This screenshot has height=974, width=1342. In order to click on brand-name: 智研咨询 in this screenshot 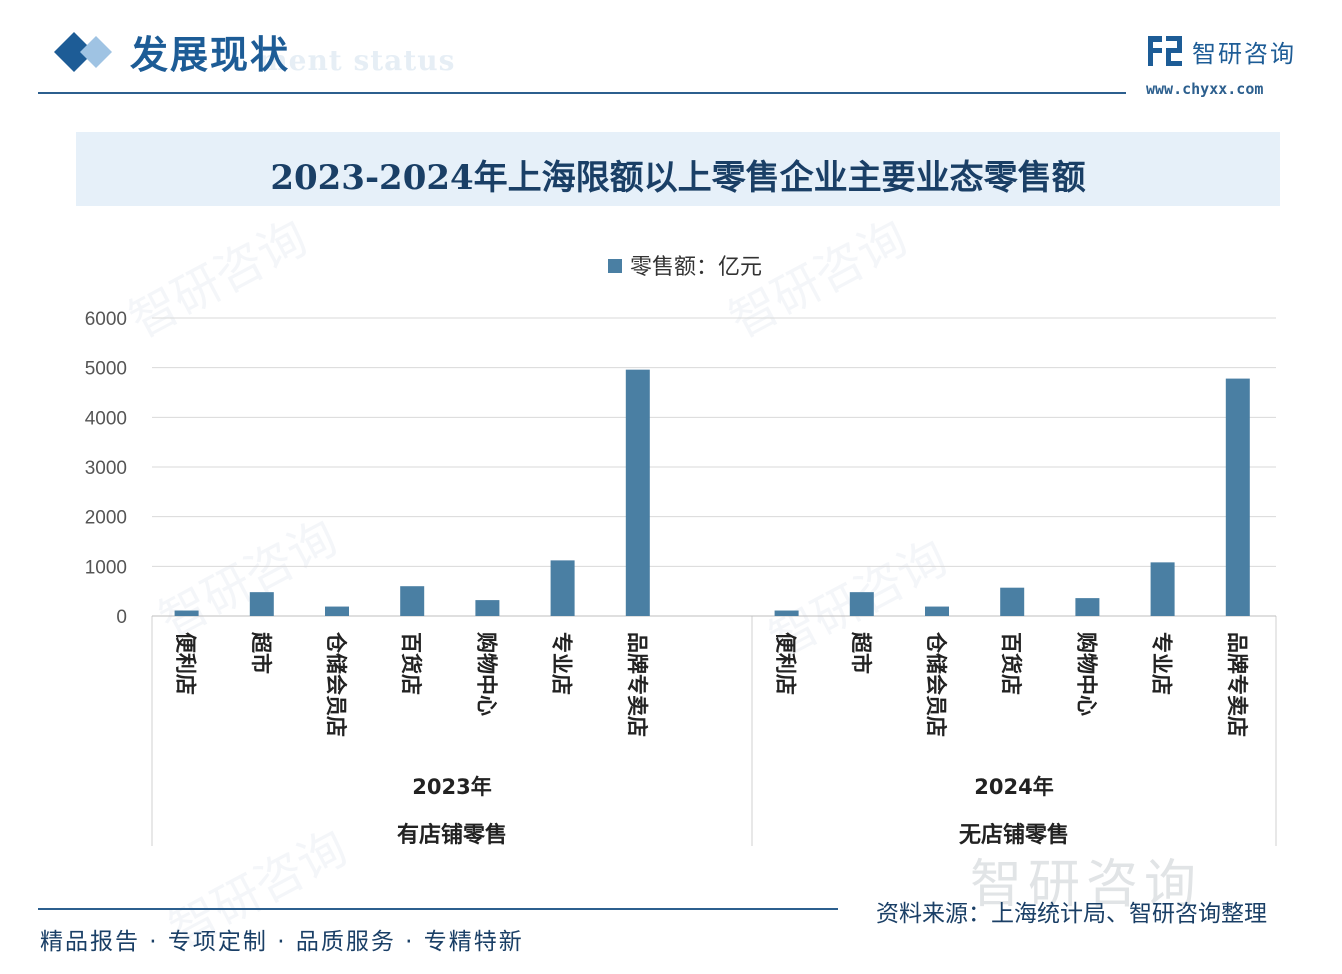, I will do `click(1244, 54)`.